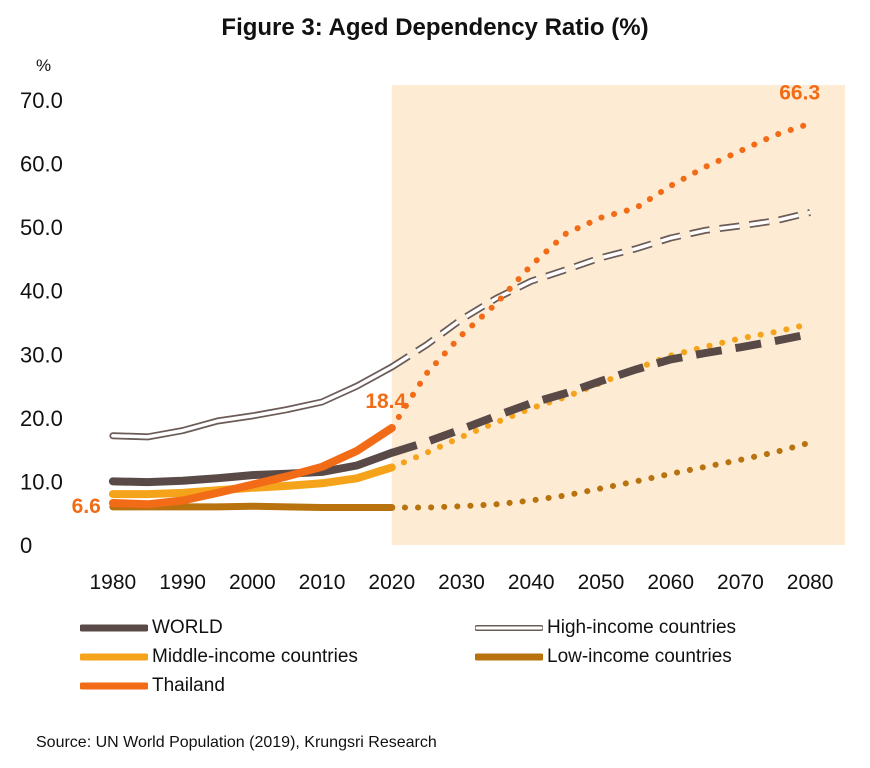 The image size is (870, 768). What do you see at coordinates (188, 685) in the screenshot?
I see `legend-label-thailand: Thailand` at bounding box center [188, 685].